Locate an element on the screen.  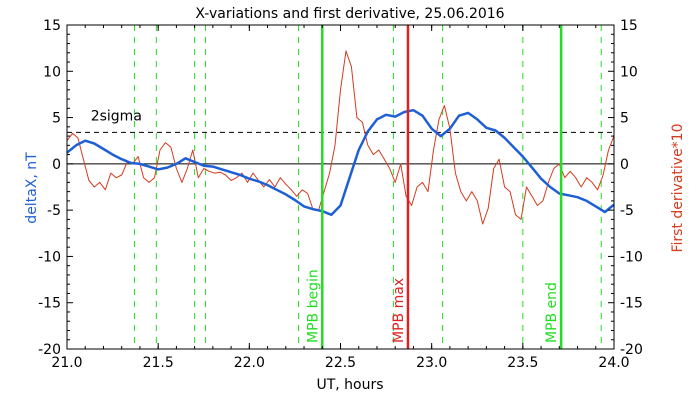
right-y-tick-label: -20 is located at coordinates (631, 350).